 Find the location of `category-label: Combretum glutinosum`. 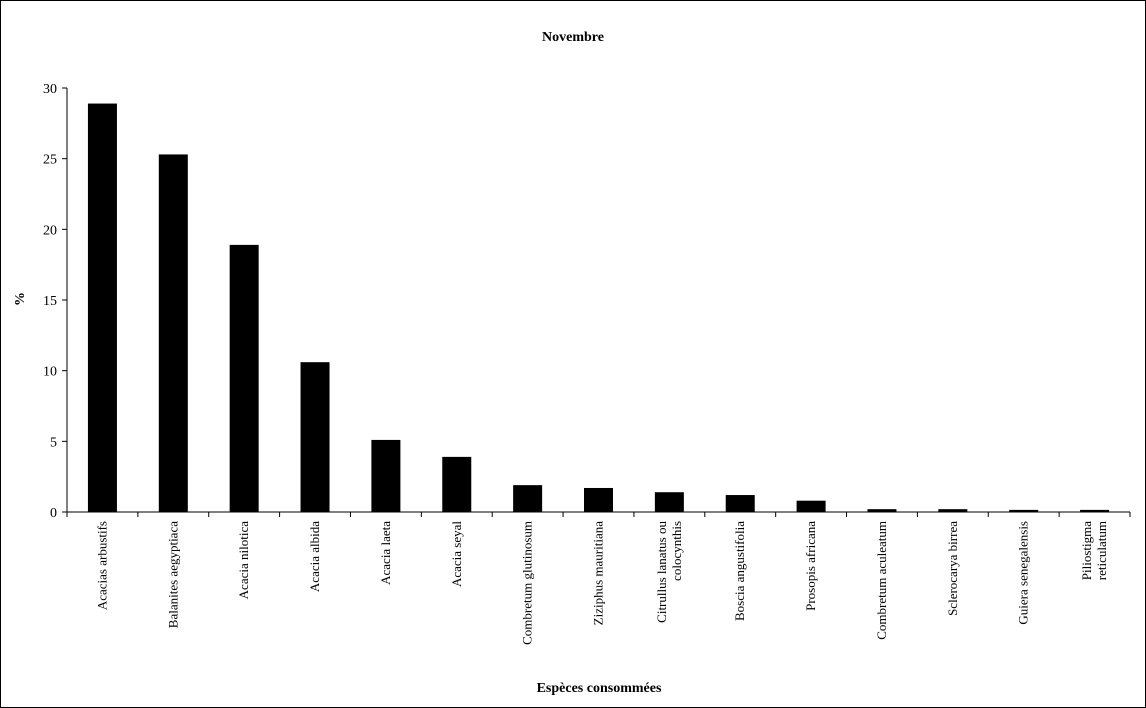

category-label: Combretum glutinosum is located at coordinates (527, 583).